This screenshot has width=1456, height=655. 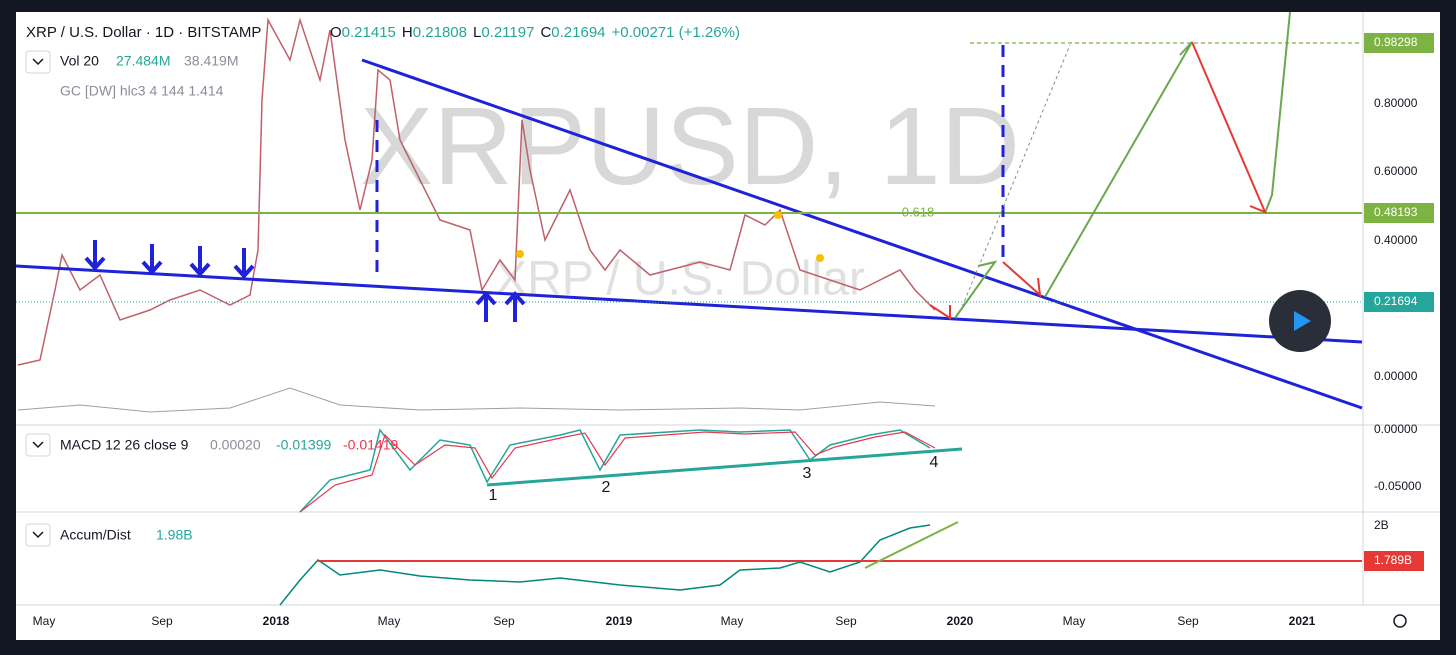 What do you see at coordinates (143, 61) in the screenshot?
I see `indicator-value: 27.484M` at bounding box center [143, 61].